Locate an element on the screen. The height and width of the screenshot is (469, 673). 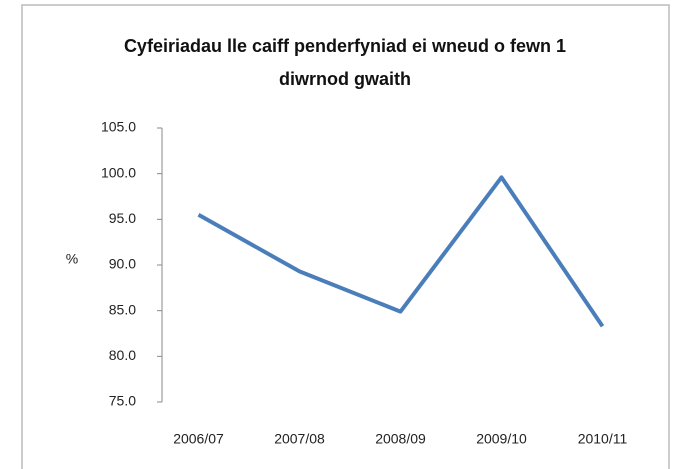
x-tick-label: 2010/11 is located at coordinates (603, 439).